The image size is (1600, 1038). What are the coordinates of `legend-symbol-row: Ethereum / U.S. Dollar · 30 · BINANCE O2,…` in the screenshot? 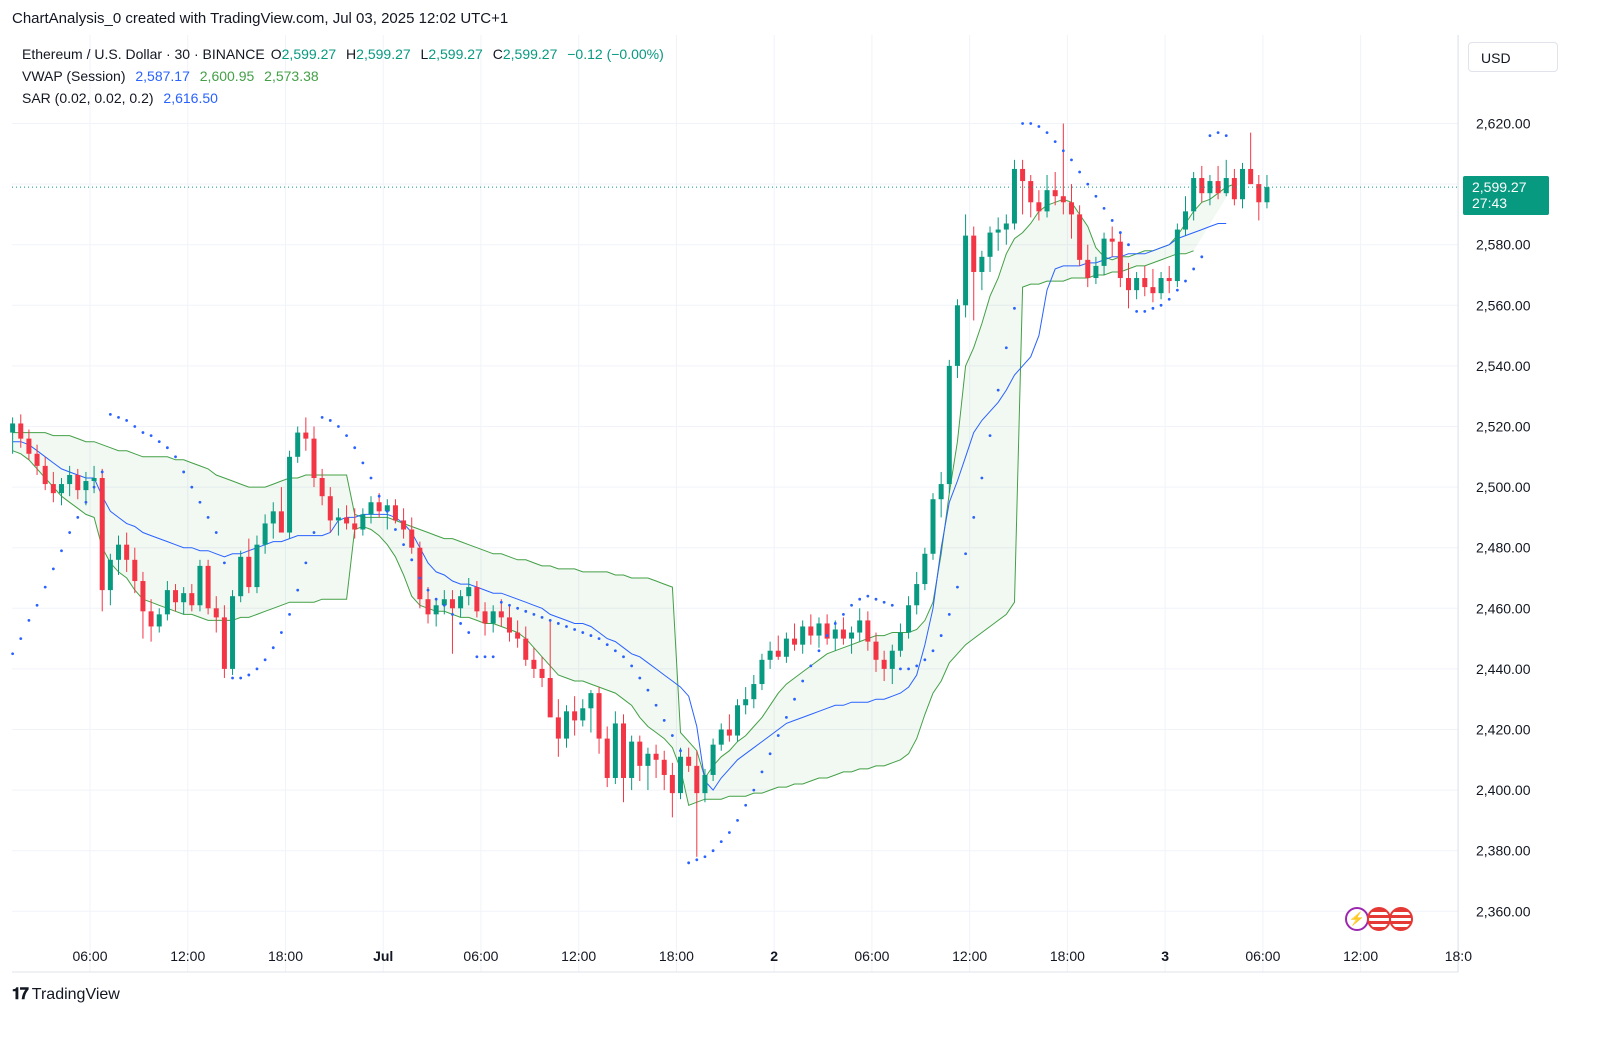 It's located at (346, 54).